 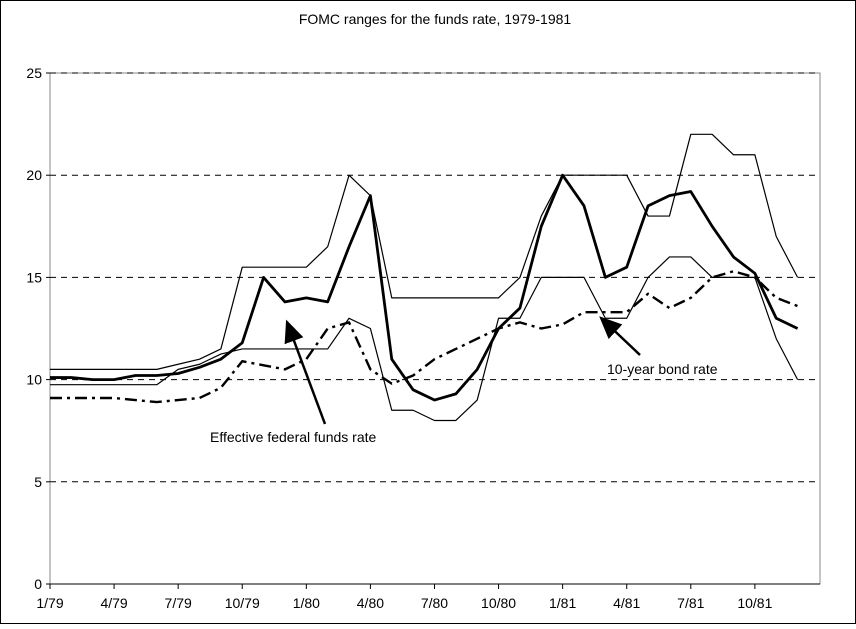 What do you see at coordinates (562, 603) in the screenshot?
I see `x-tick-label: 1/81` at bounding box center [562, 603].